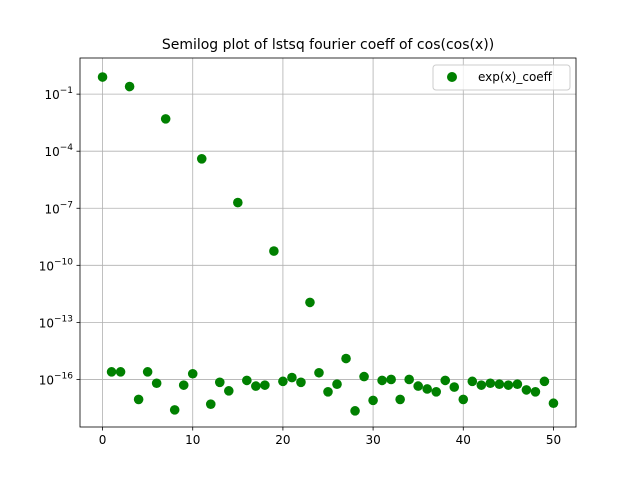 The image size is (640, 480). What do you see at coordinates (103, 440) in the screenshot?
I see `x-tick-label: 0` at bounding box center [103, 440].